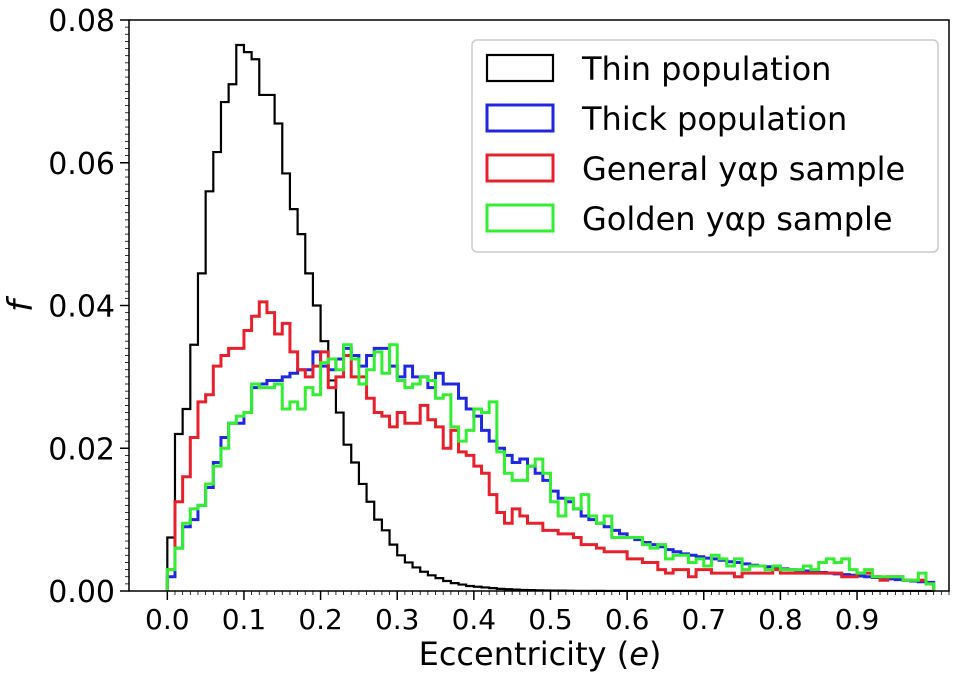 This screenshot has width=978, height=682. I want to click on x-tick-label: 0.2, so click(320, 619).